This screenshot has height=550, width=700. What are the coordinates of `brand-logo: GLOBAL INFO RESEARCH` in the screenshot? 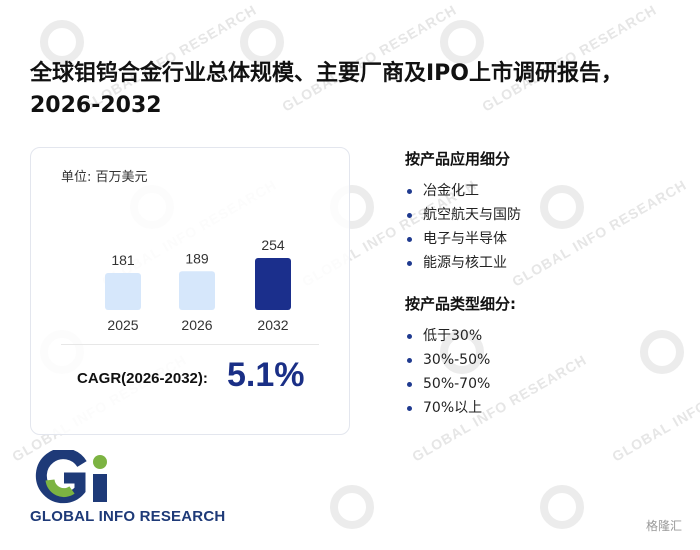 It's located at (135, 489).